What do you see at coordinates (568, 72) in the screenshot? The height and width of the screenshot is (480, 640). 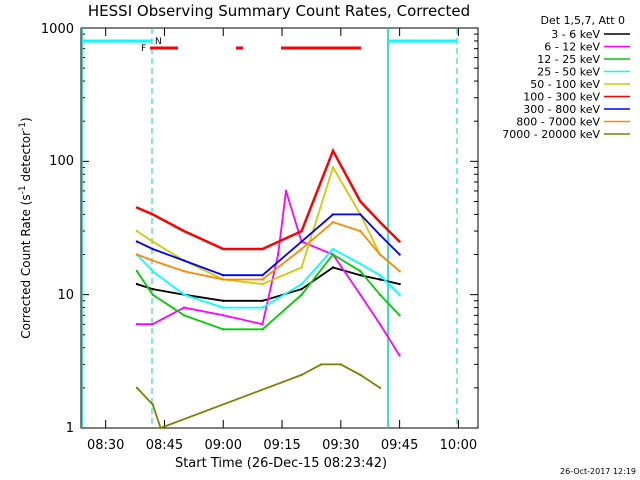 I see `legend-label: 25 - 50 keV` at bounding box center [568, 72].